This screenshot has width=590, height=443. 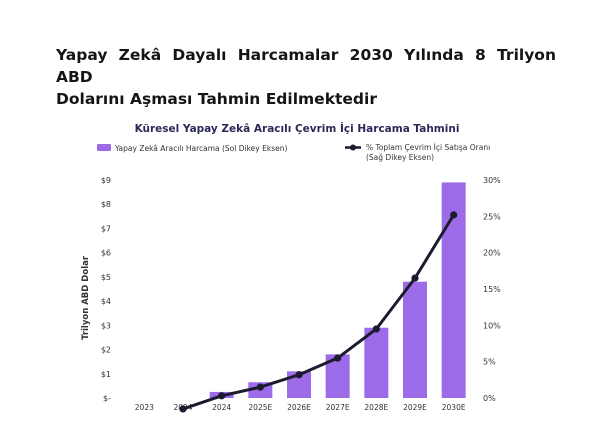 I want to click on legend-line-label: % Toplam Çevrim İçi Satışa Oranı, so click(x=428, y=147).